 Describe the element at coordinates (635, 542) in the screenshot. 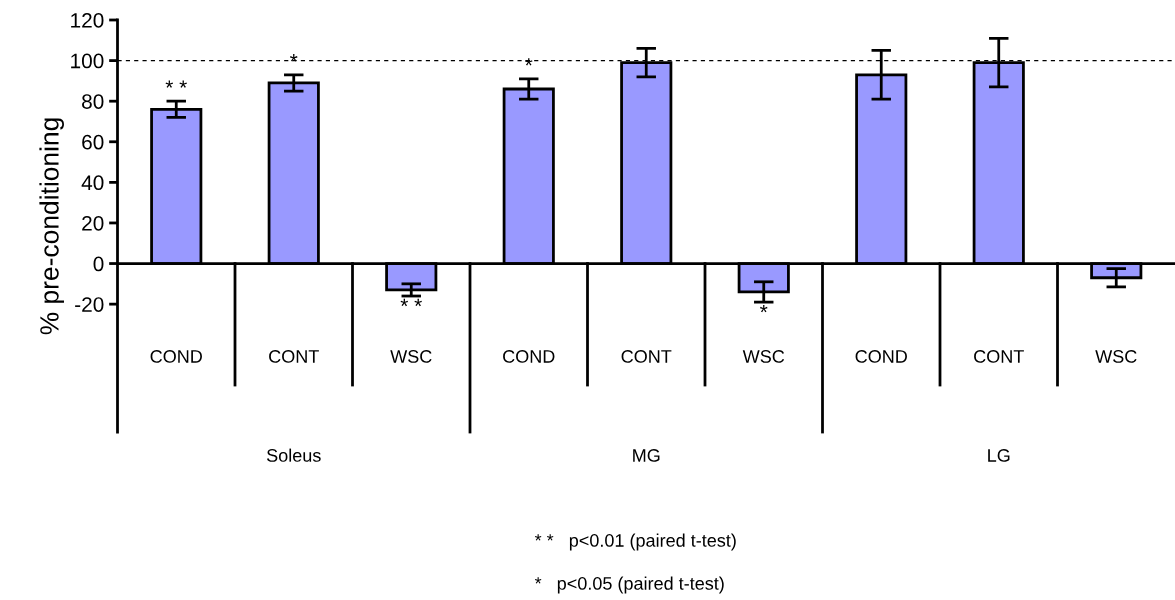

I see `text: * * p<0.01 (paired t-test)` at that location.